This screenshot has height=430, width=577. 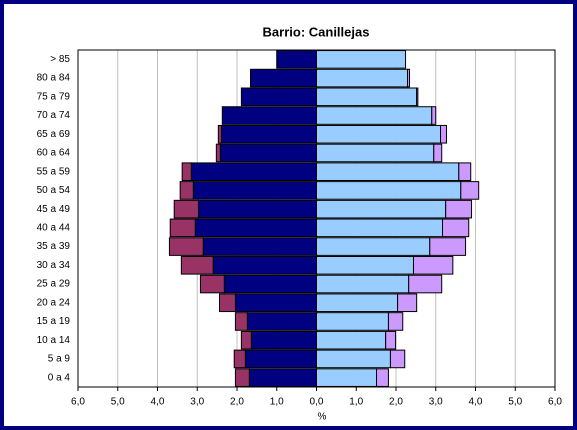 What do you see at coordinates (54, 171) in the screenshot?
I see `y-tick-label: 55 a 59` at bounding box center [54, 171].